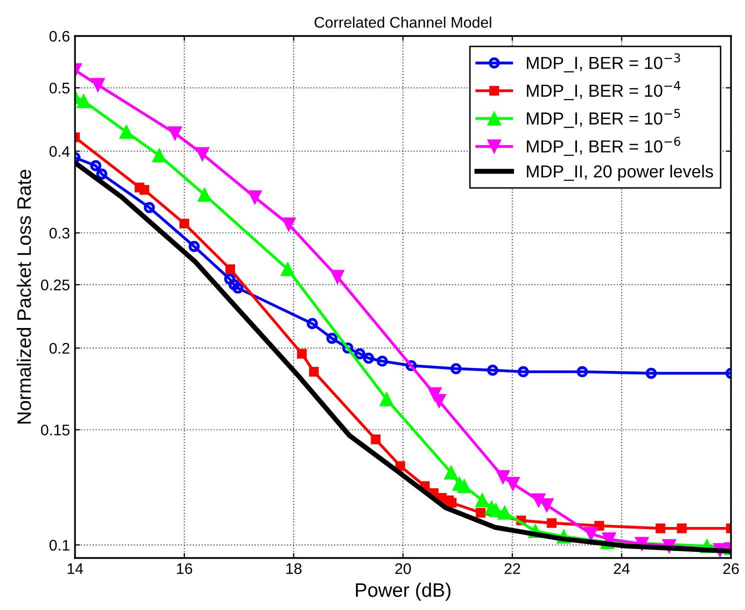 This screenshot has width=745, height=610. I want to click on legend-label: MDP_I, BER = 10$^{−5}$, so click(603, 118).